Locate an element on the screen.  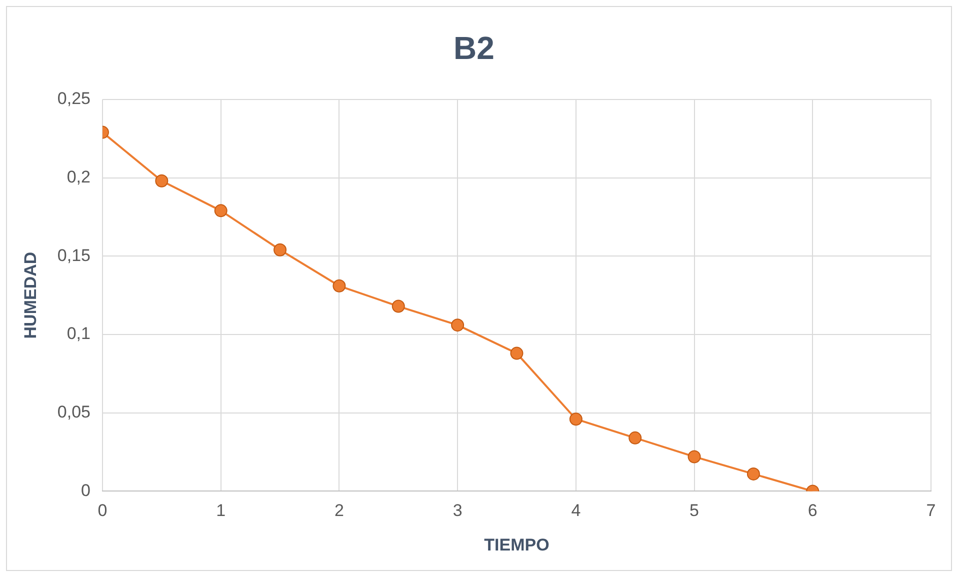
y-tick-label: 0,2 is located at coordinates (78, 176).